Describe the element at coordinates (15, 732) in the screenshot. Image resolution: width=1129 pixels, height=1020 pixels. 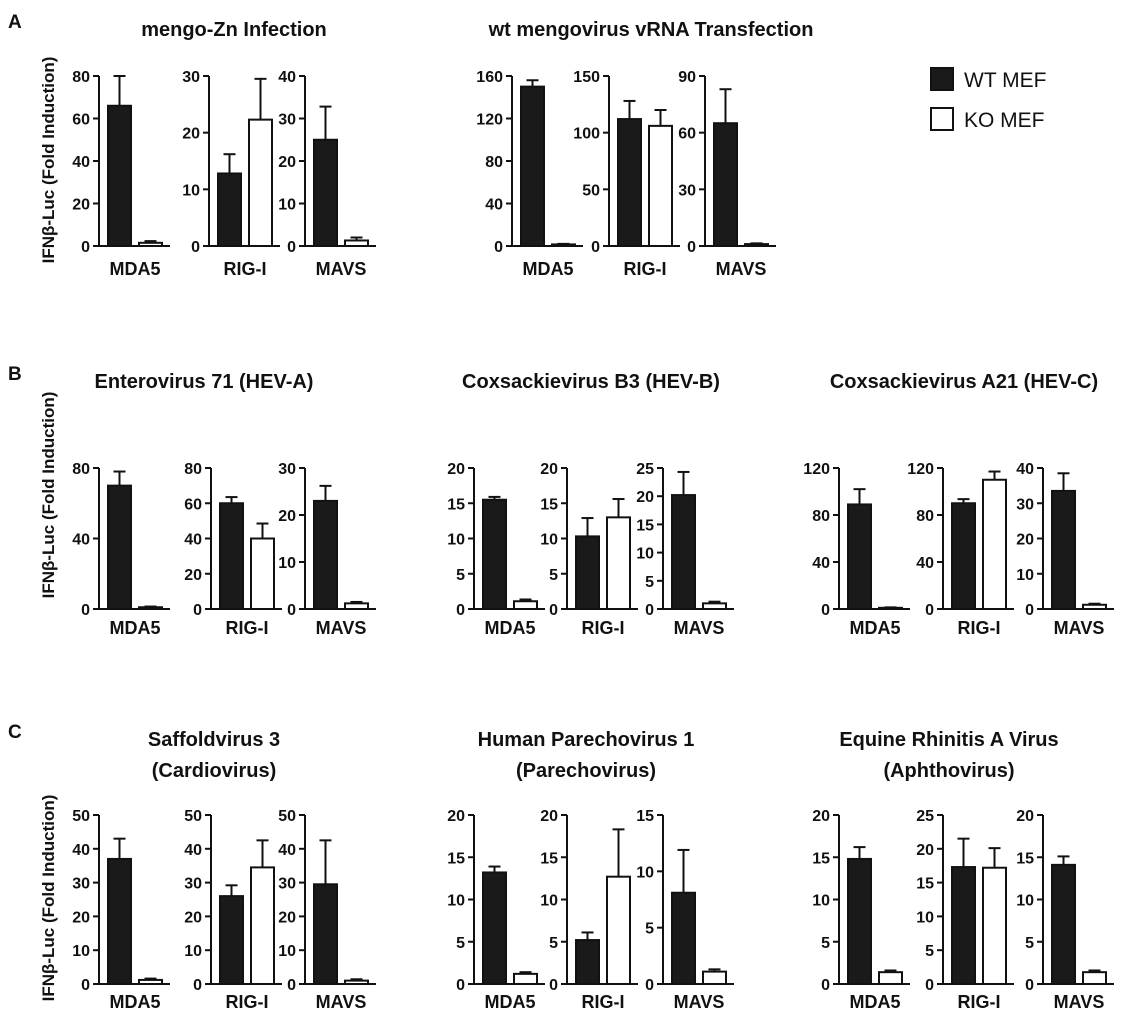
I see `panel-label-c: C` at that location.